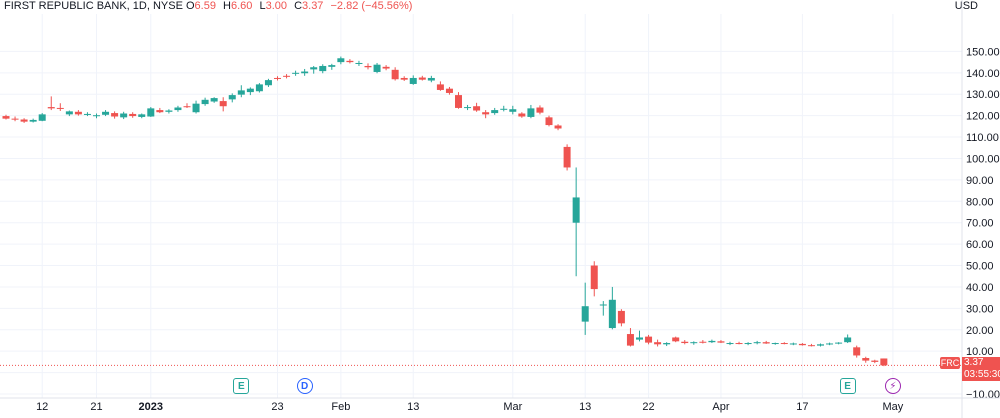 This screenshot has height=418, width=1000. What do you see at coordinates (304, 386) in the screenshot?
I see `dividend-icon: D` at bounding box center [304, 386].